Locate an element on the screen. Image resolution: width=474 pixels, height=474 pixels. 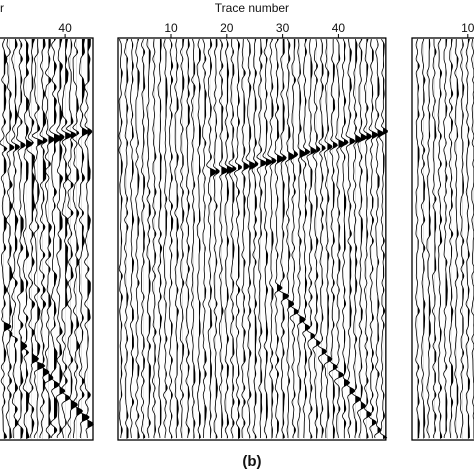
x-tick-label: 20 is located at coordinates (227, 28).